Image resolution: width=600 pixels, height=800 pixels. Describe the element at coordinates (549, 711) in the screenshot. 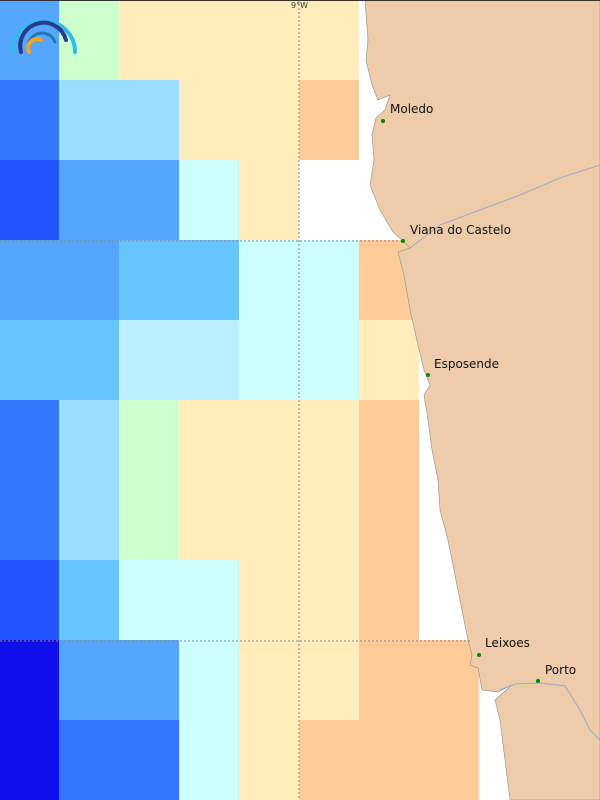

I see `douro-river` at that location.